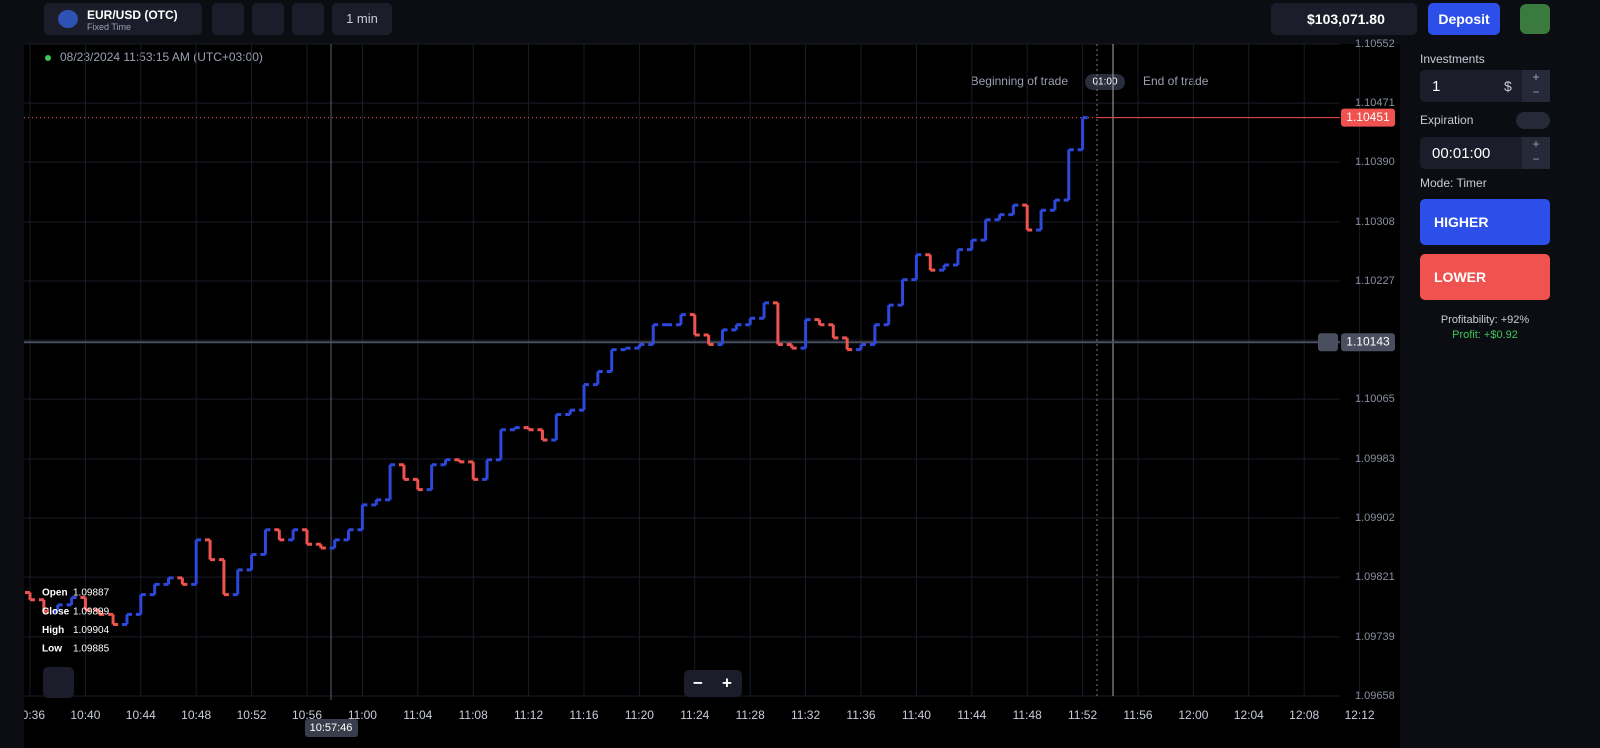 This screenshot has height=748, width=1600. Describe the element at coordinates (1020, 81) in the screenshot. I see `trade-start: Beginning of trade` at that location.